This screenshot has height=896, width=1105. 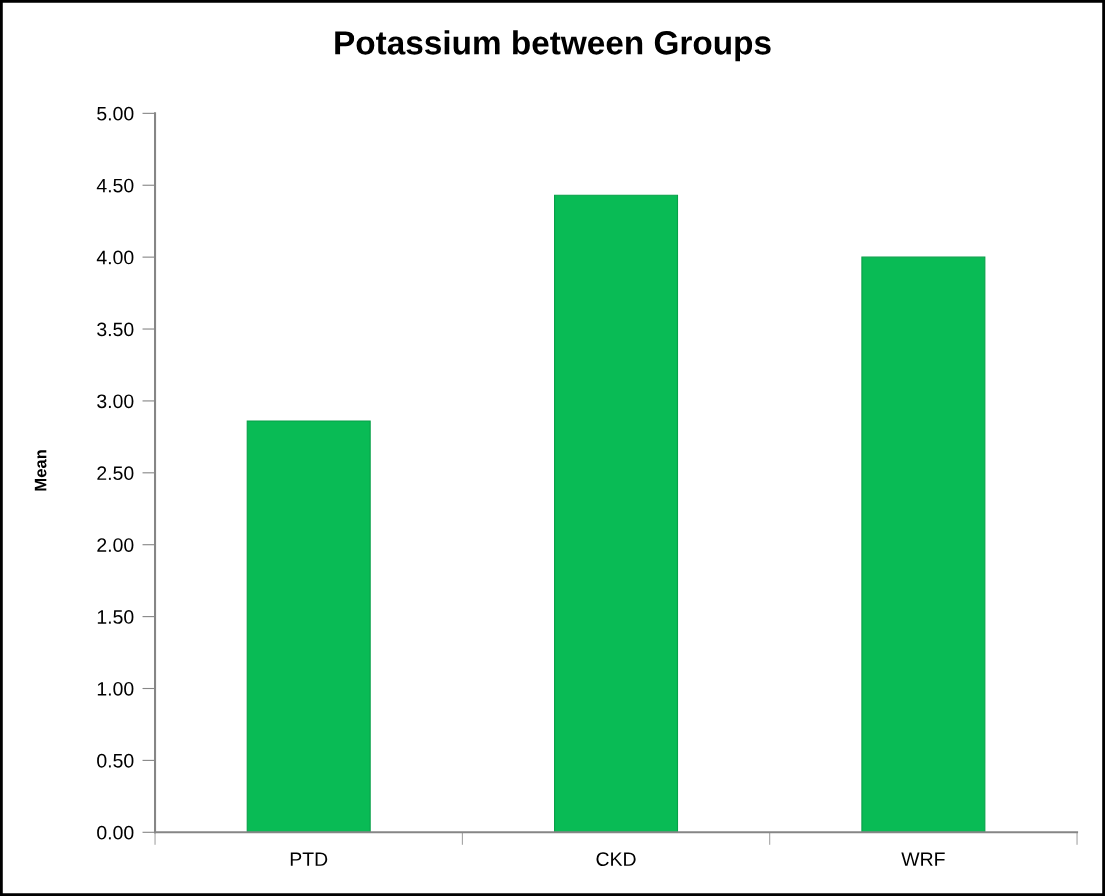 I want to click on y-tick-label: 1.50, so click(x=115, y=617).